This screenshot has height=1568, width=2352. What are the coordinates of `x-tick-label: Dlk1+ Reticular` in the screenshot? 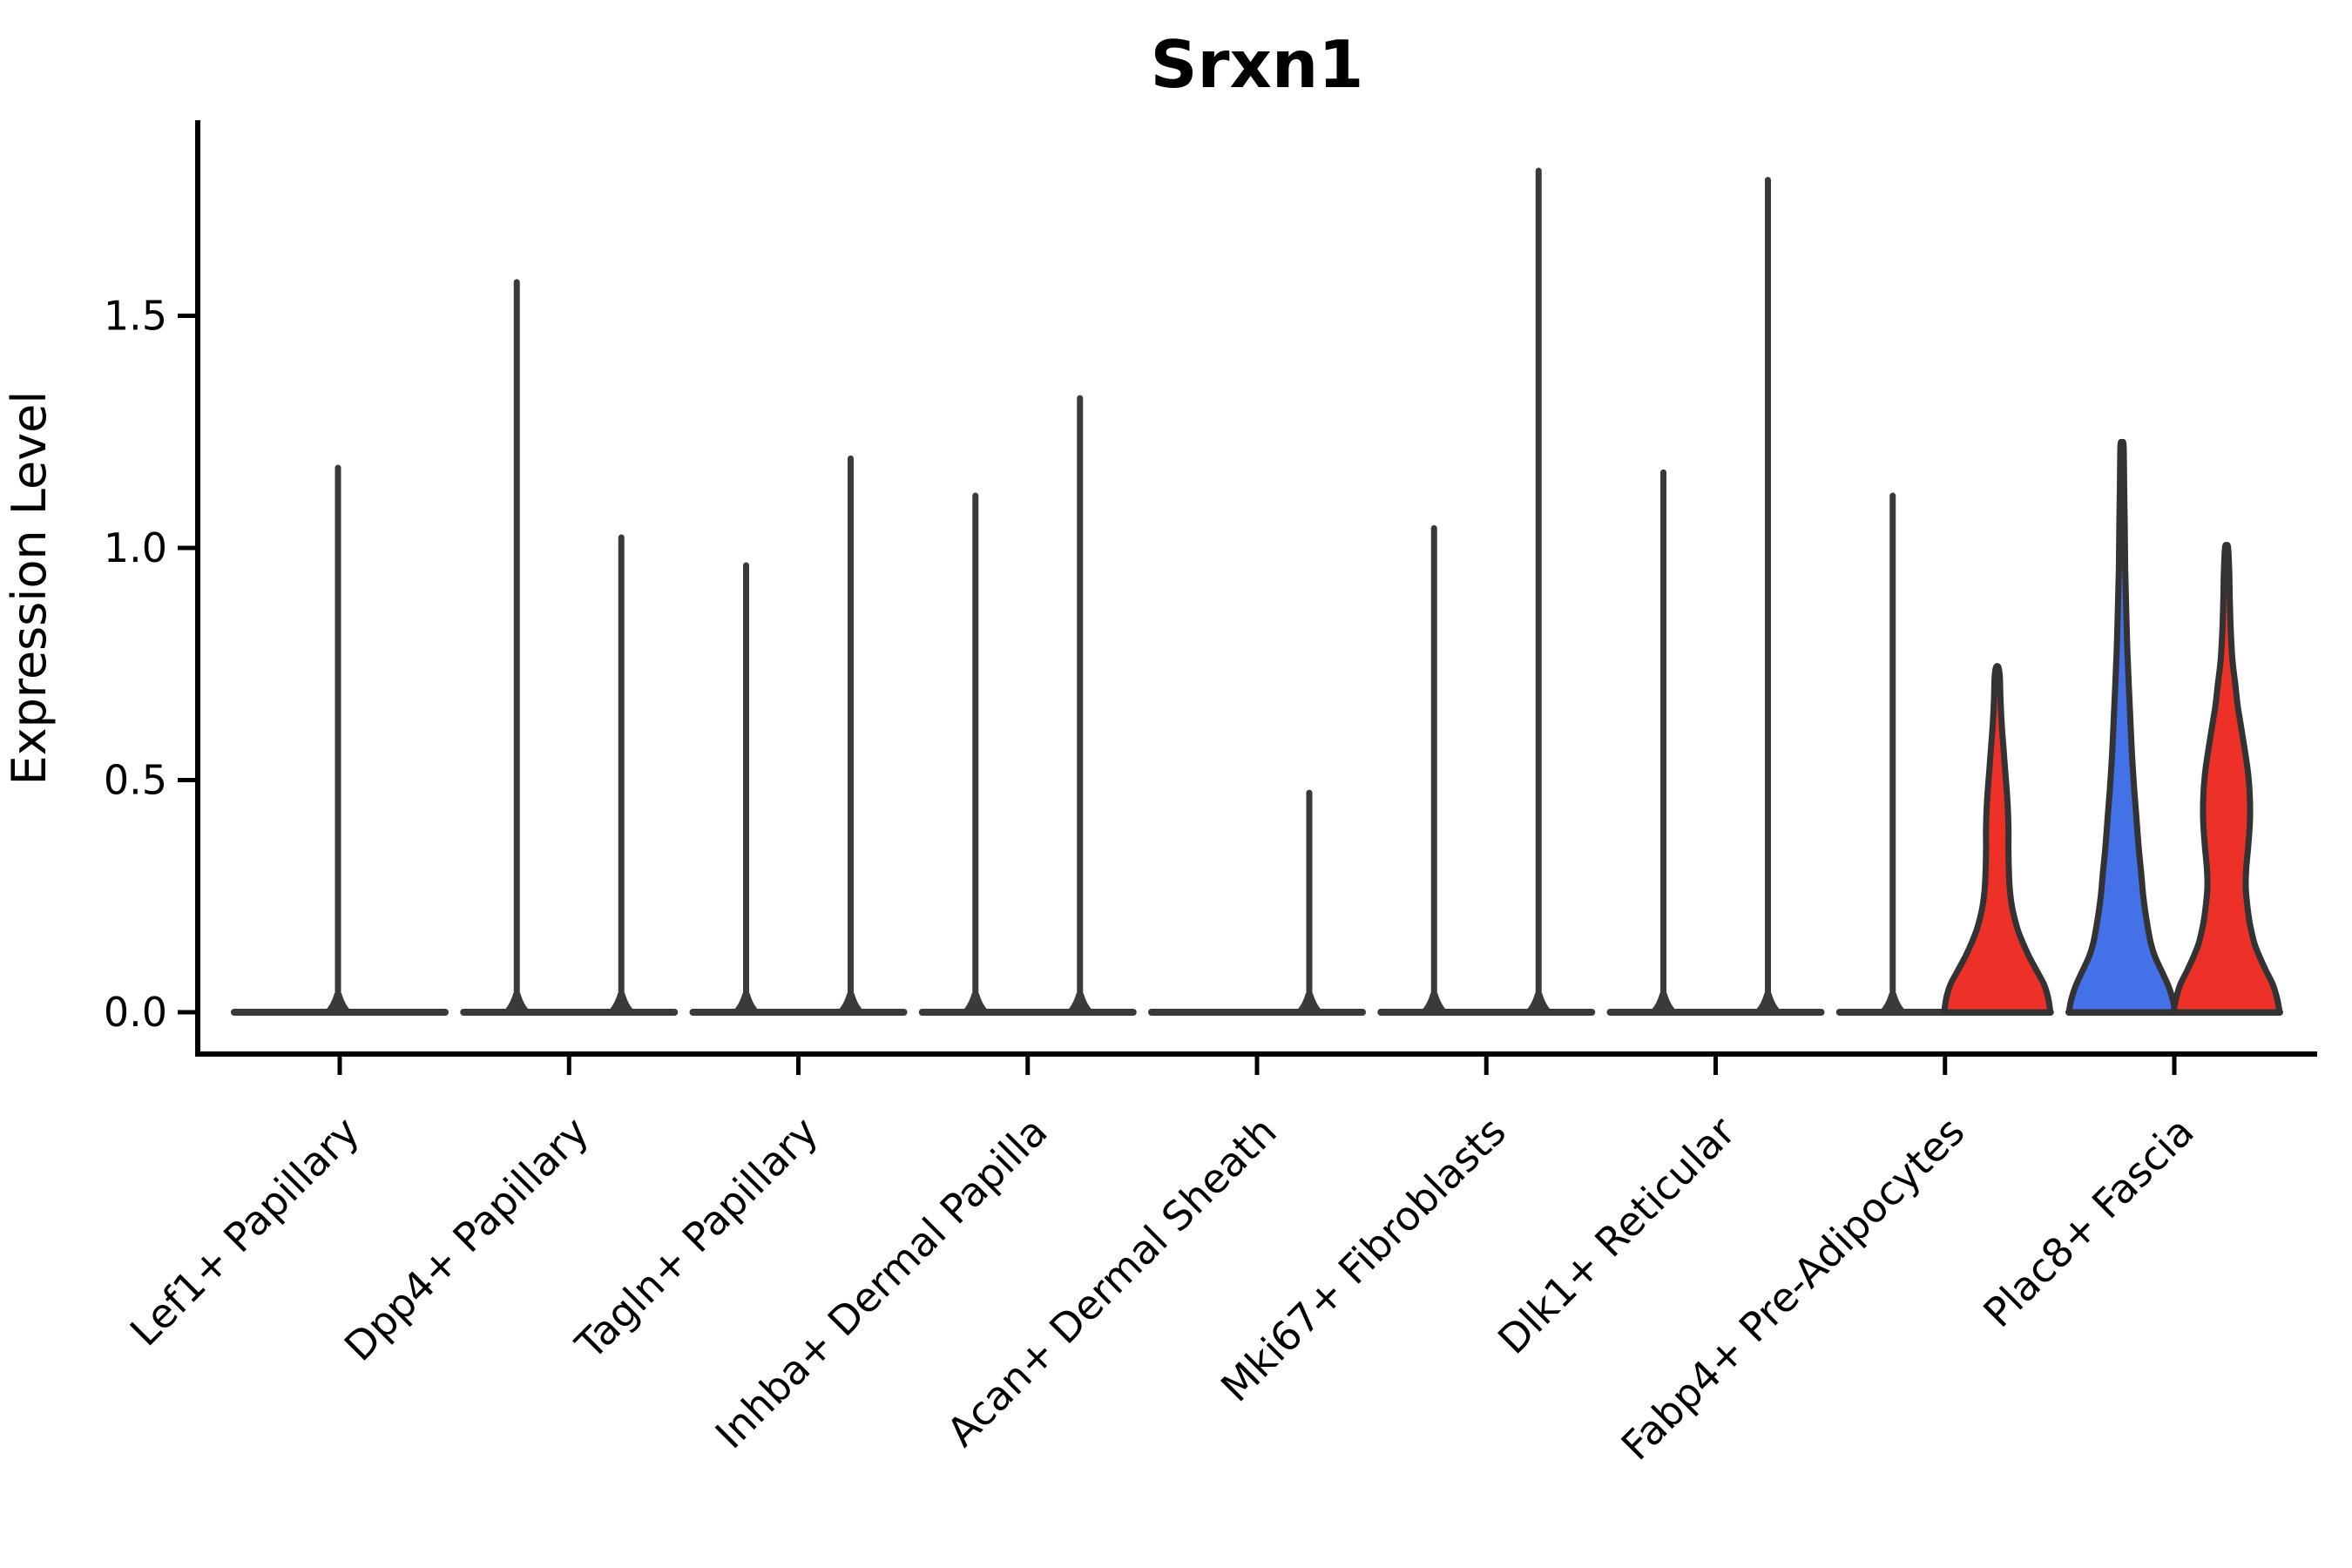 It's located at (1616, 1235).